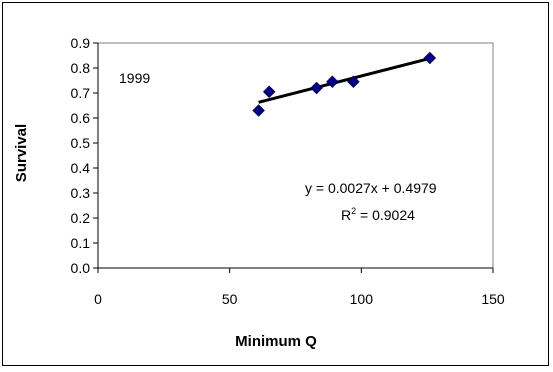 Image resolution: width=553 pixels, height=372 pixels. I want to click on year-annotation: 1999, so click(134, 78).